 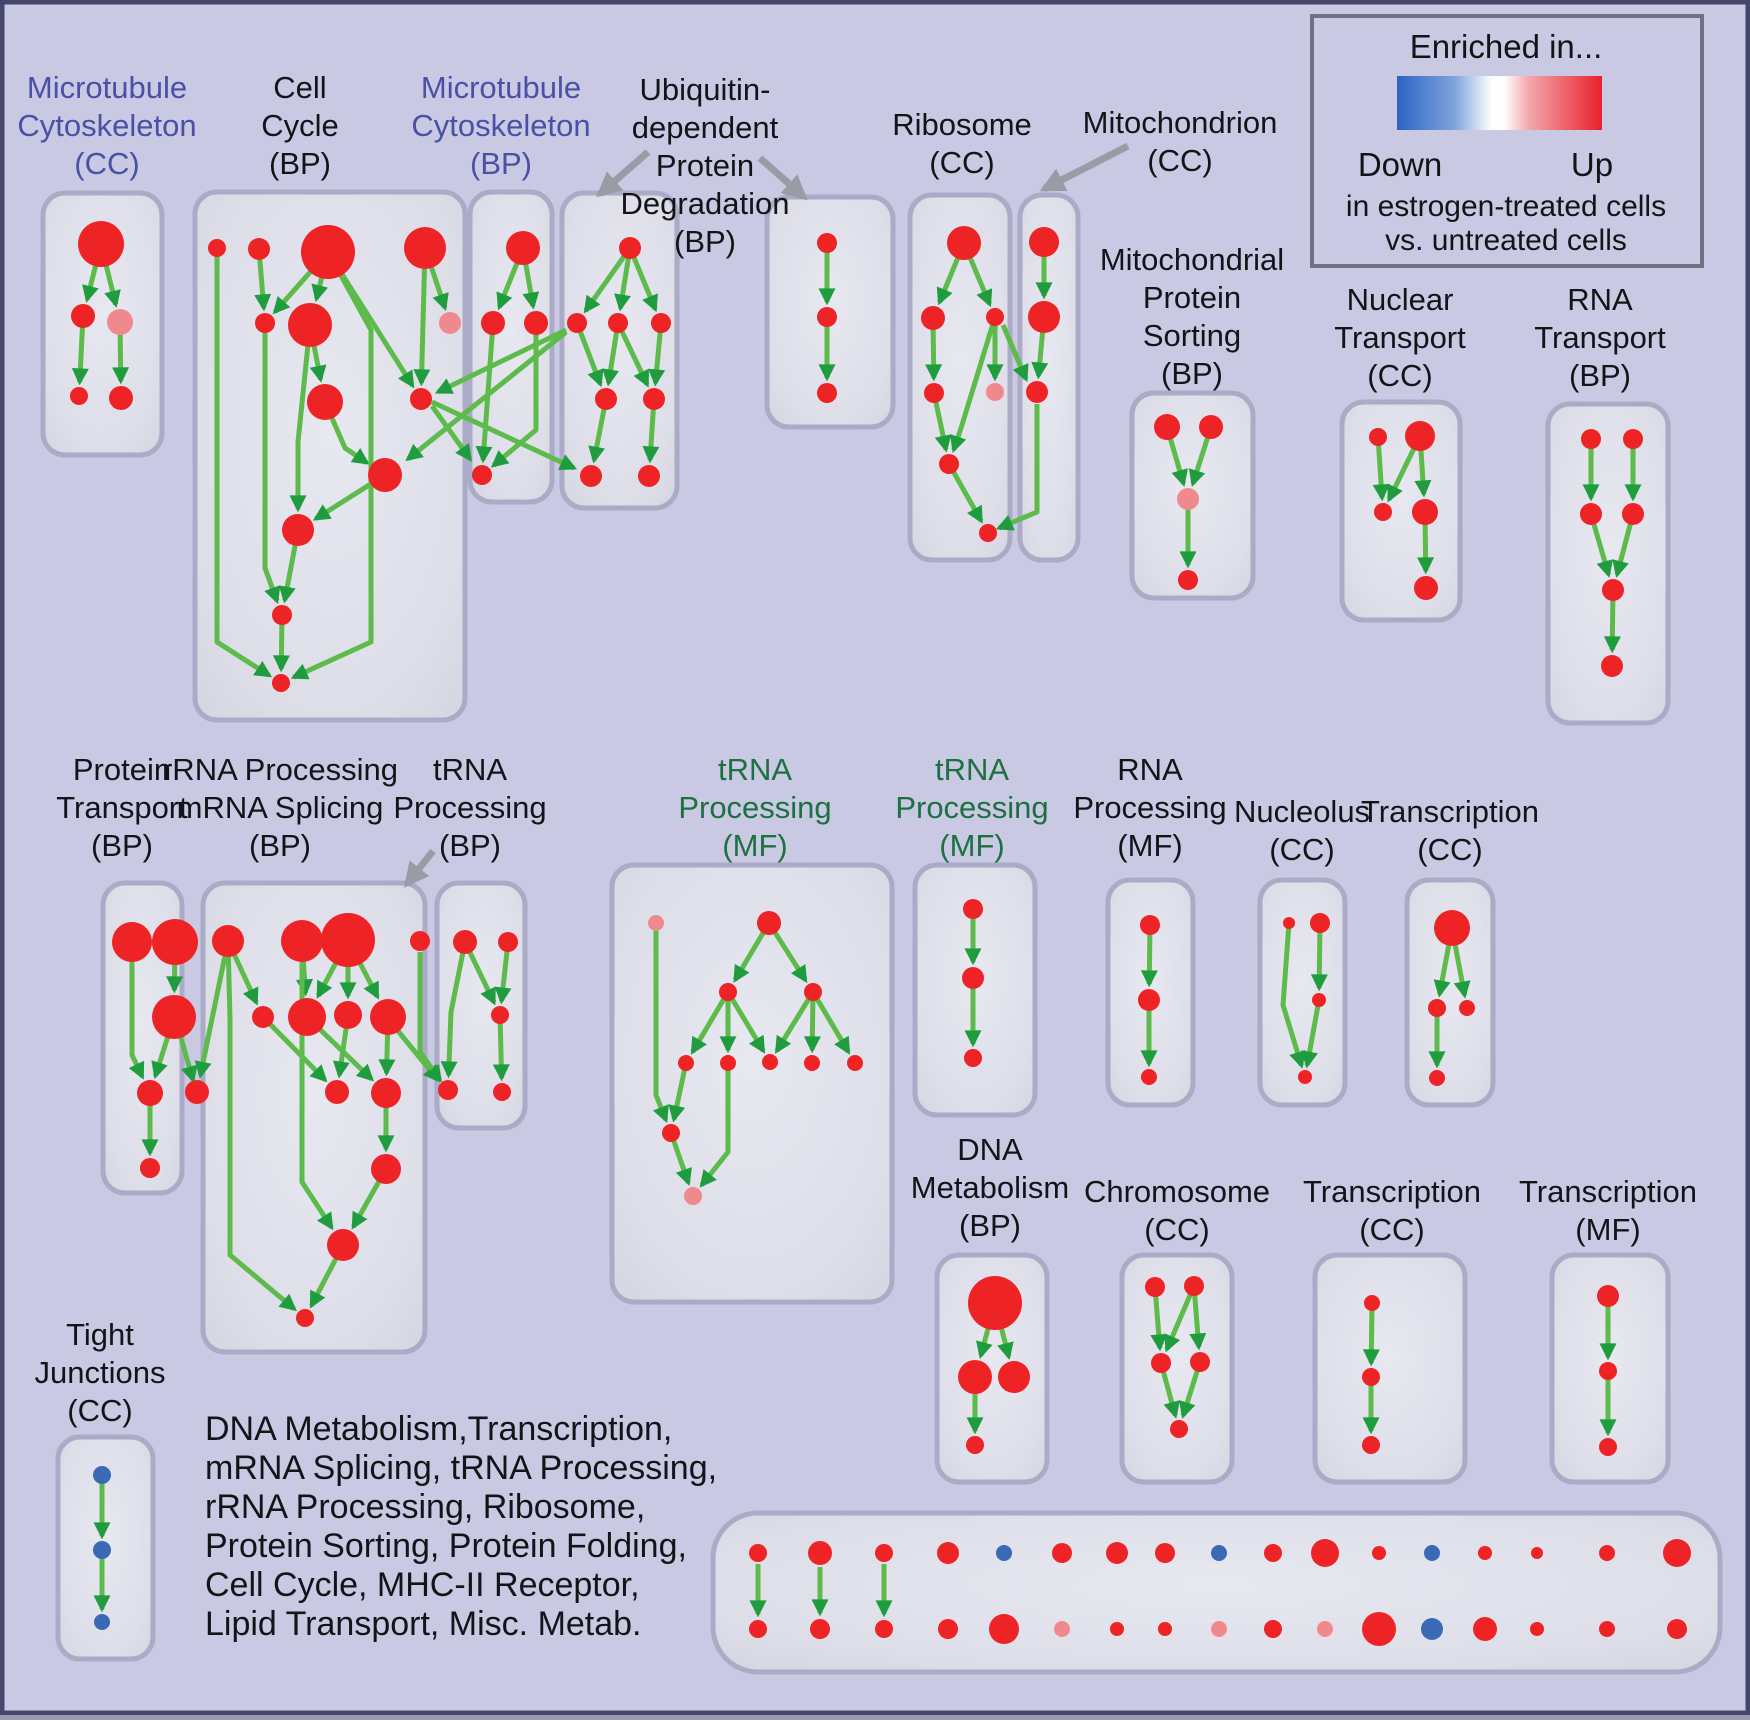 I want to click on cluster-label-transcription-mf: (MF), so click(x=1607, y=1229).